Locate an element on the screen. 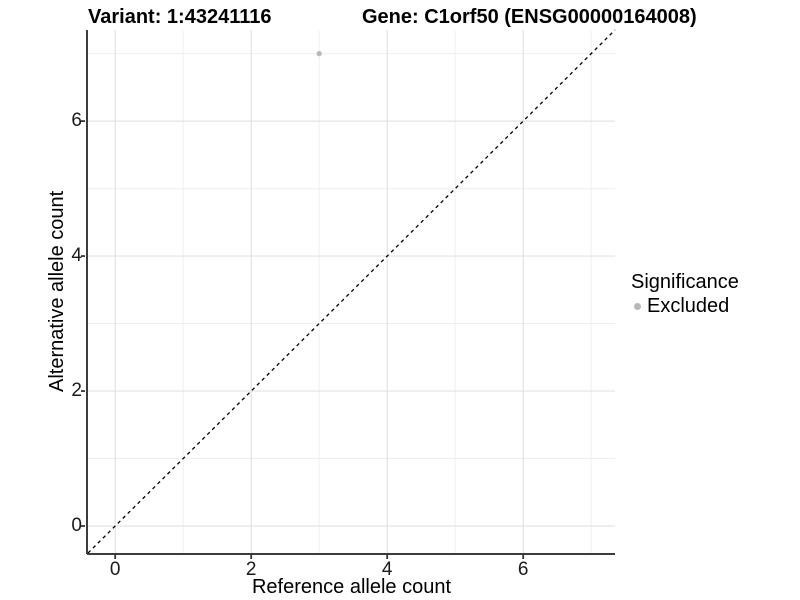  x-tick-label: 4 is located at coordinates (387, 569).